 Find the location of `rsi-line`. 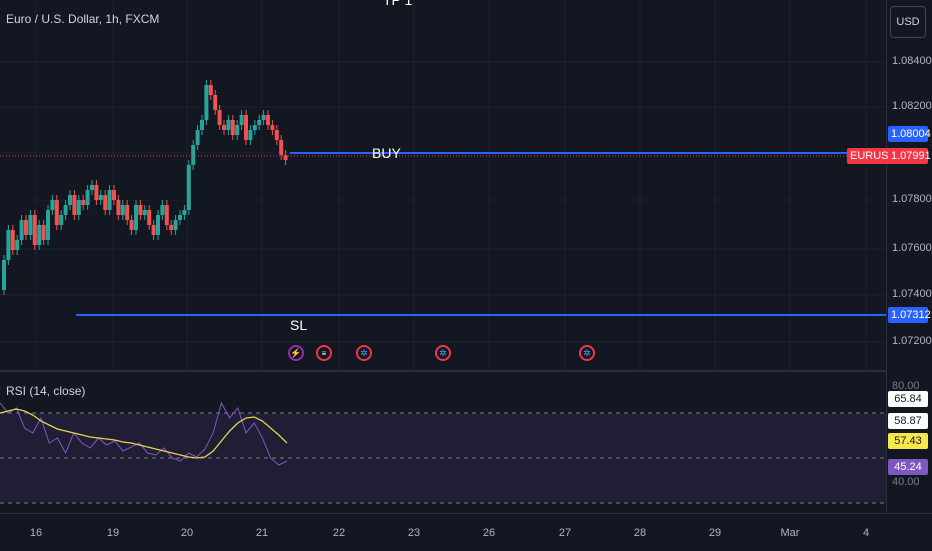

rsi-line is located at coordinates (144, 433).